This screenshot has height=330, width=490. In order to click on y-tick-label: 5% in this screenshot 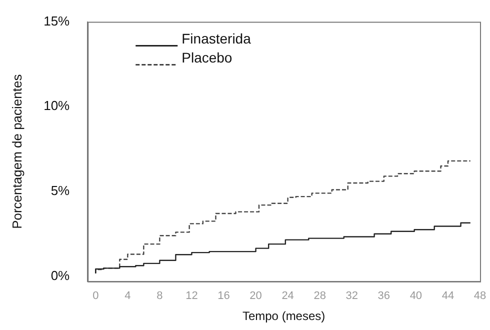, I will do `click(60, 190)`.